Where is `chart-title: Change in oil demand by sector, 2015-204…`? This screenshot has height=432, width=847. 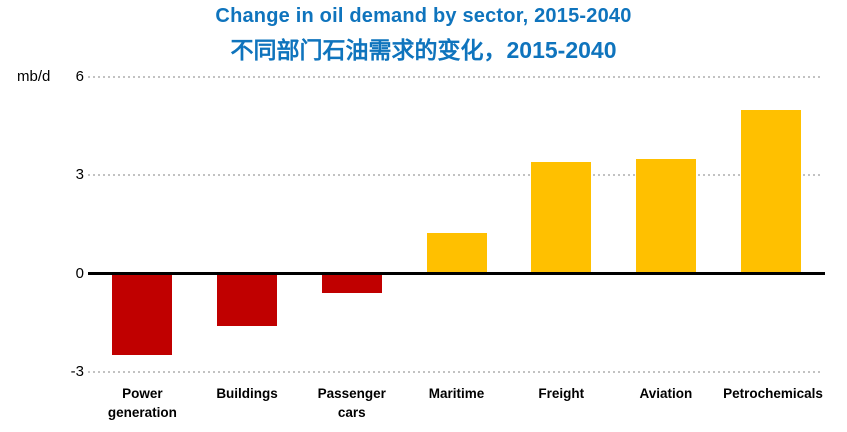
chart-title: Change in oil demand by sector, 2015-204… is located at coordinates (423, 16).